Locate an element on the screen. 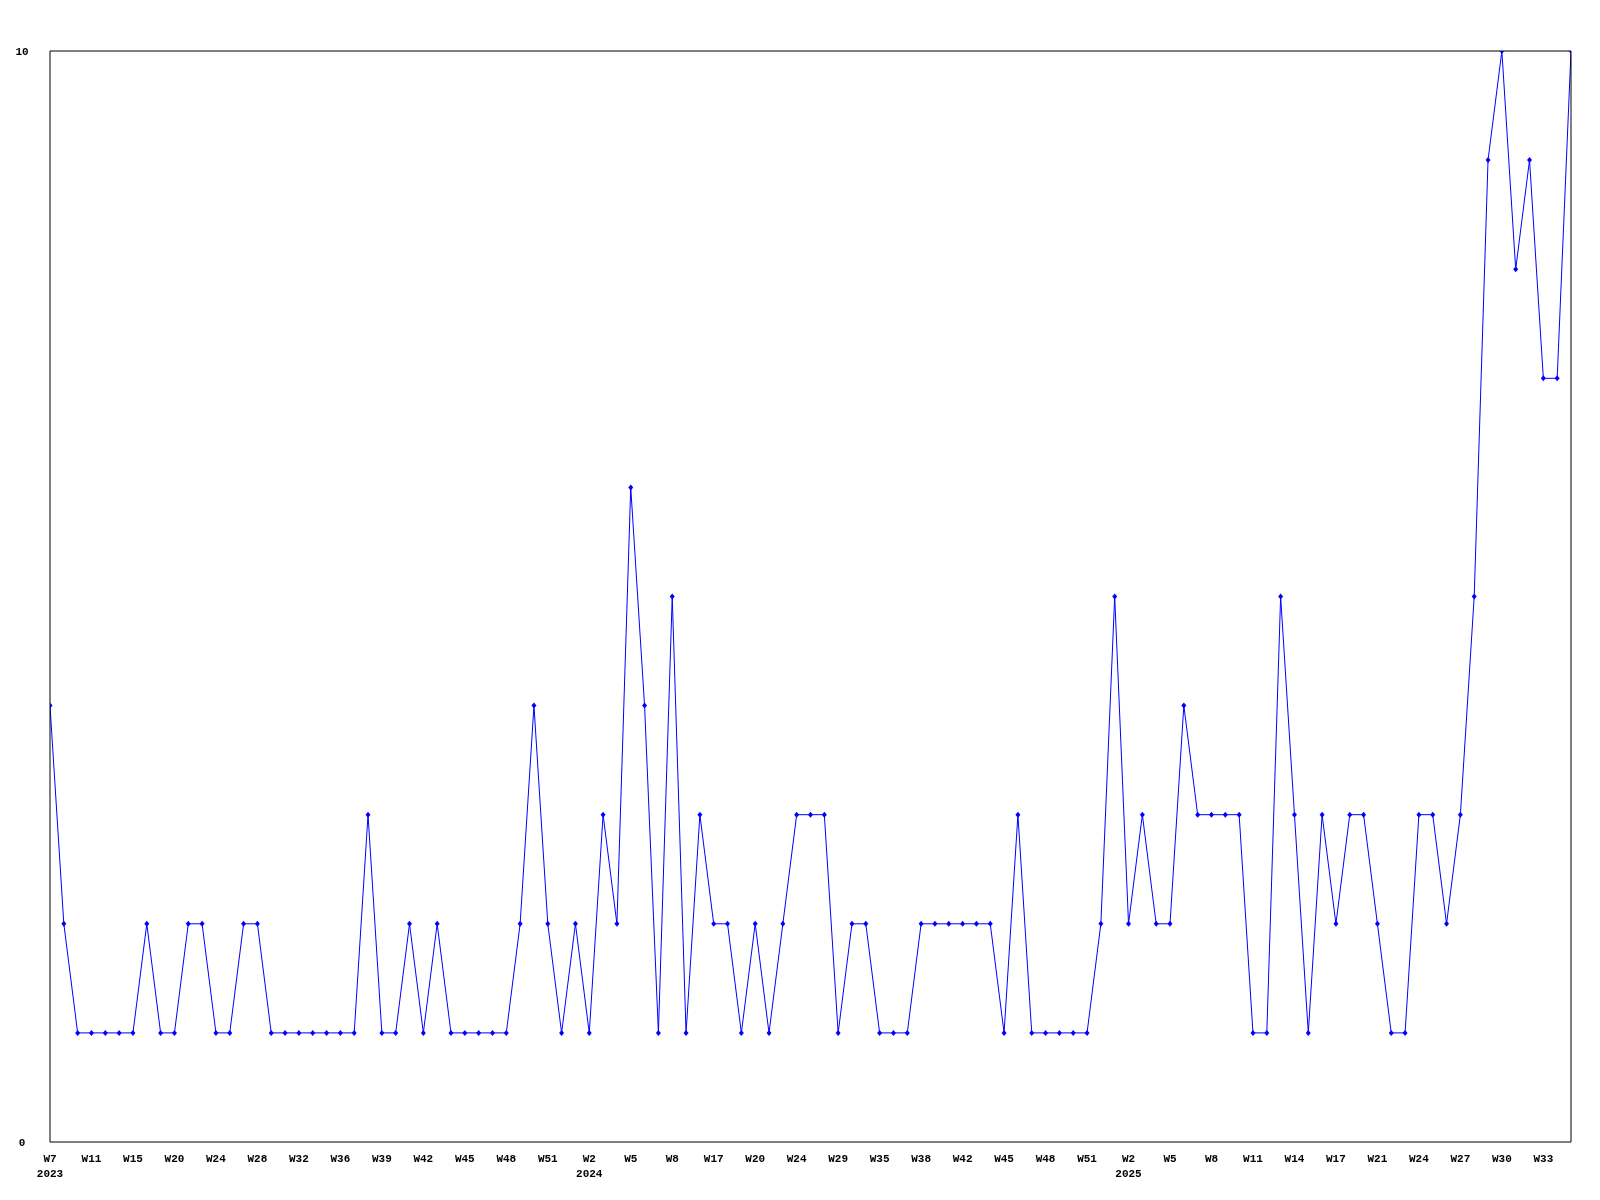 This screenshot has height=1200, width=1600. x-tick-label: W2 2024 is located at coordinates (589, 1166).